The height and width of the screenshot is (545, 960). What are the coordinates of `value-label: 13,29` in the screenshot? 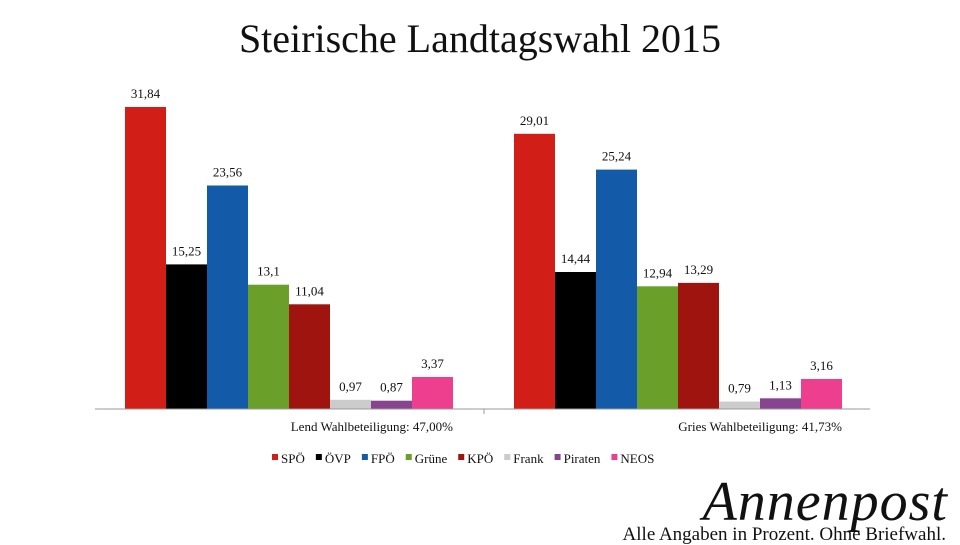 It's located at (698, 269).